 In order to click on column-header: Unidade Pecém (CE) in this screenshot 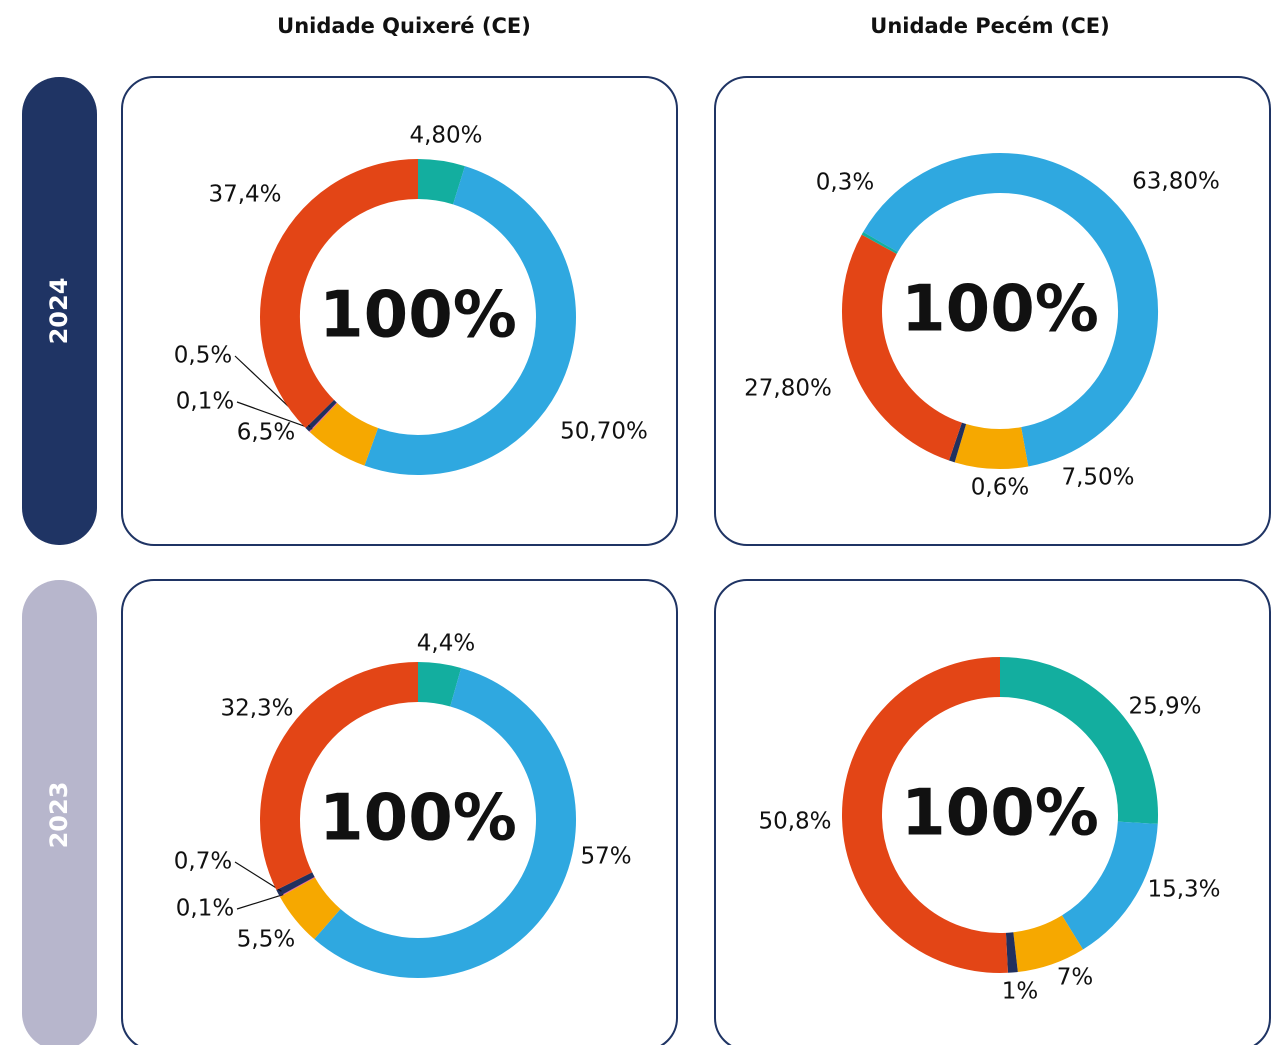, I will do `click(989, 26)`.